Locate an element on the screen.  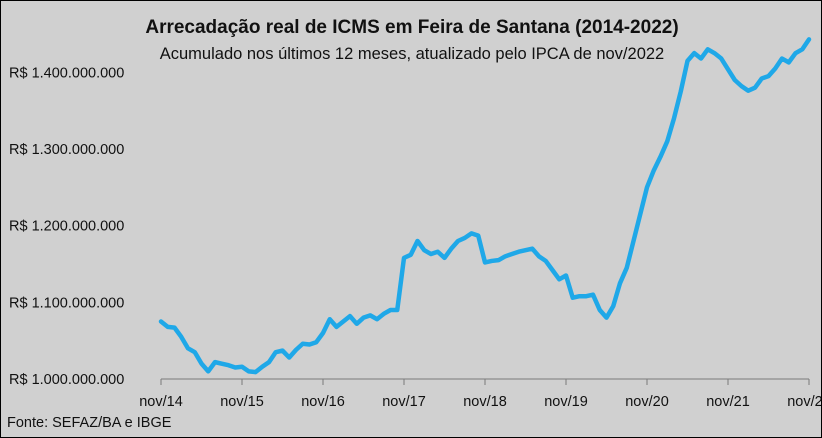
y-tick-label: R$ 1.300.000.000 is located at coordinates (66, 150).